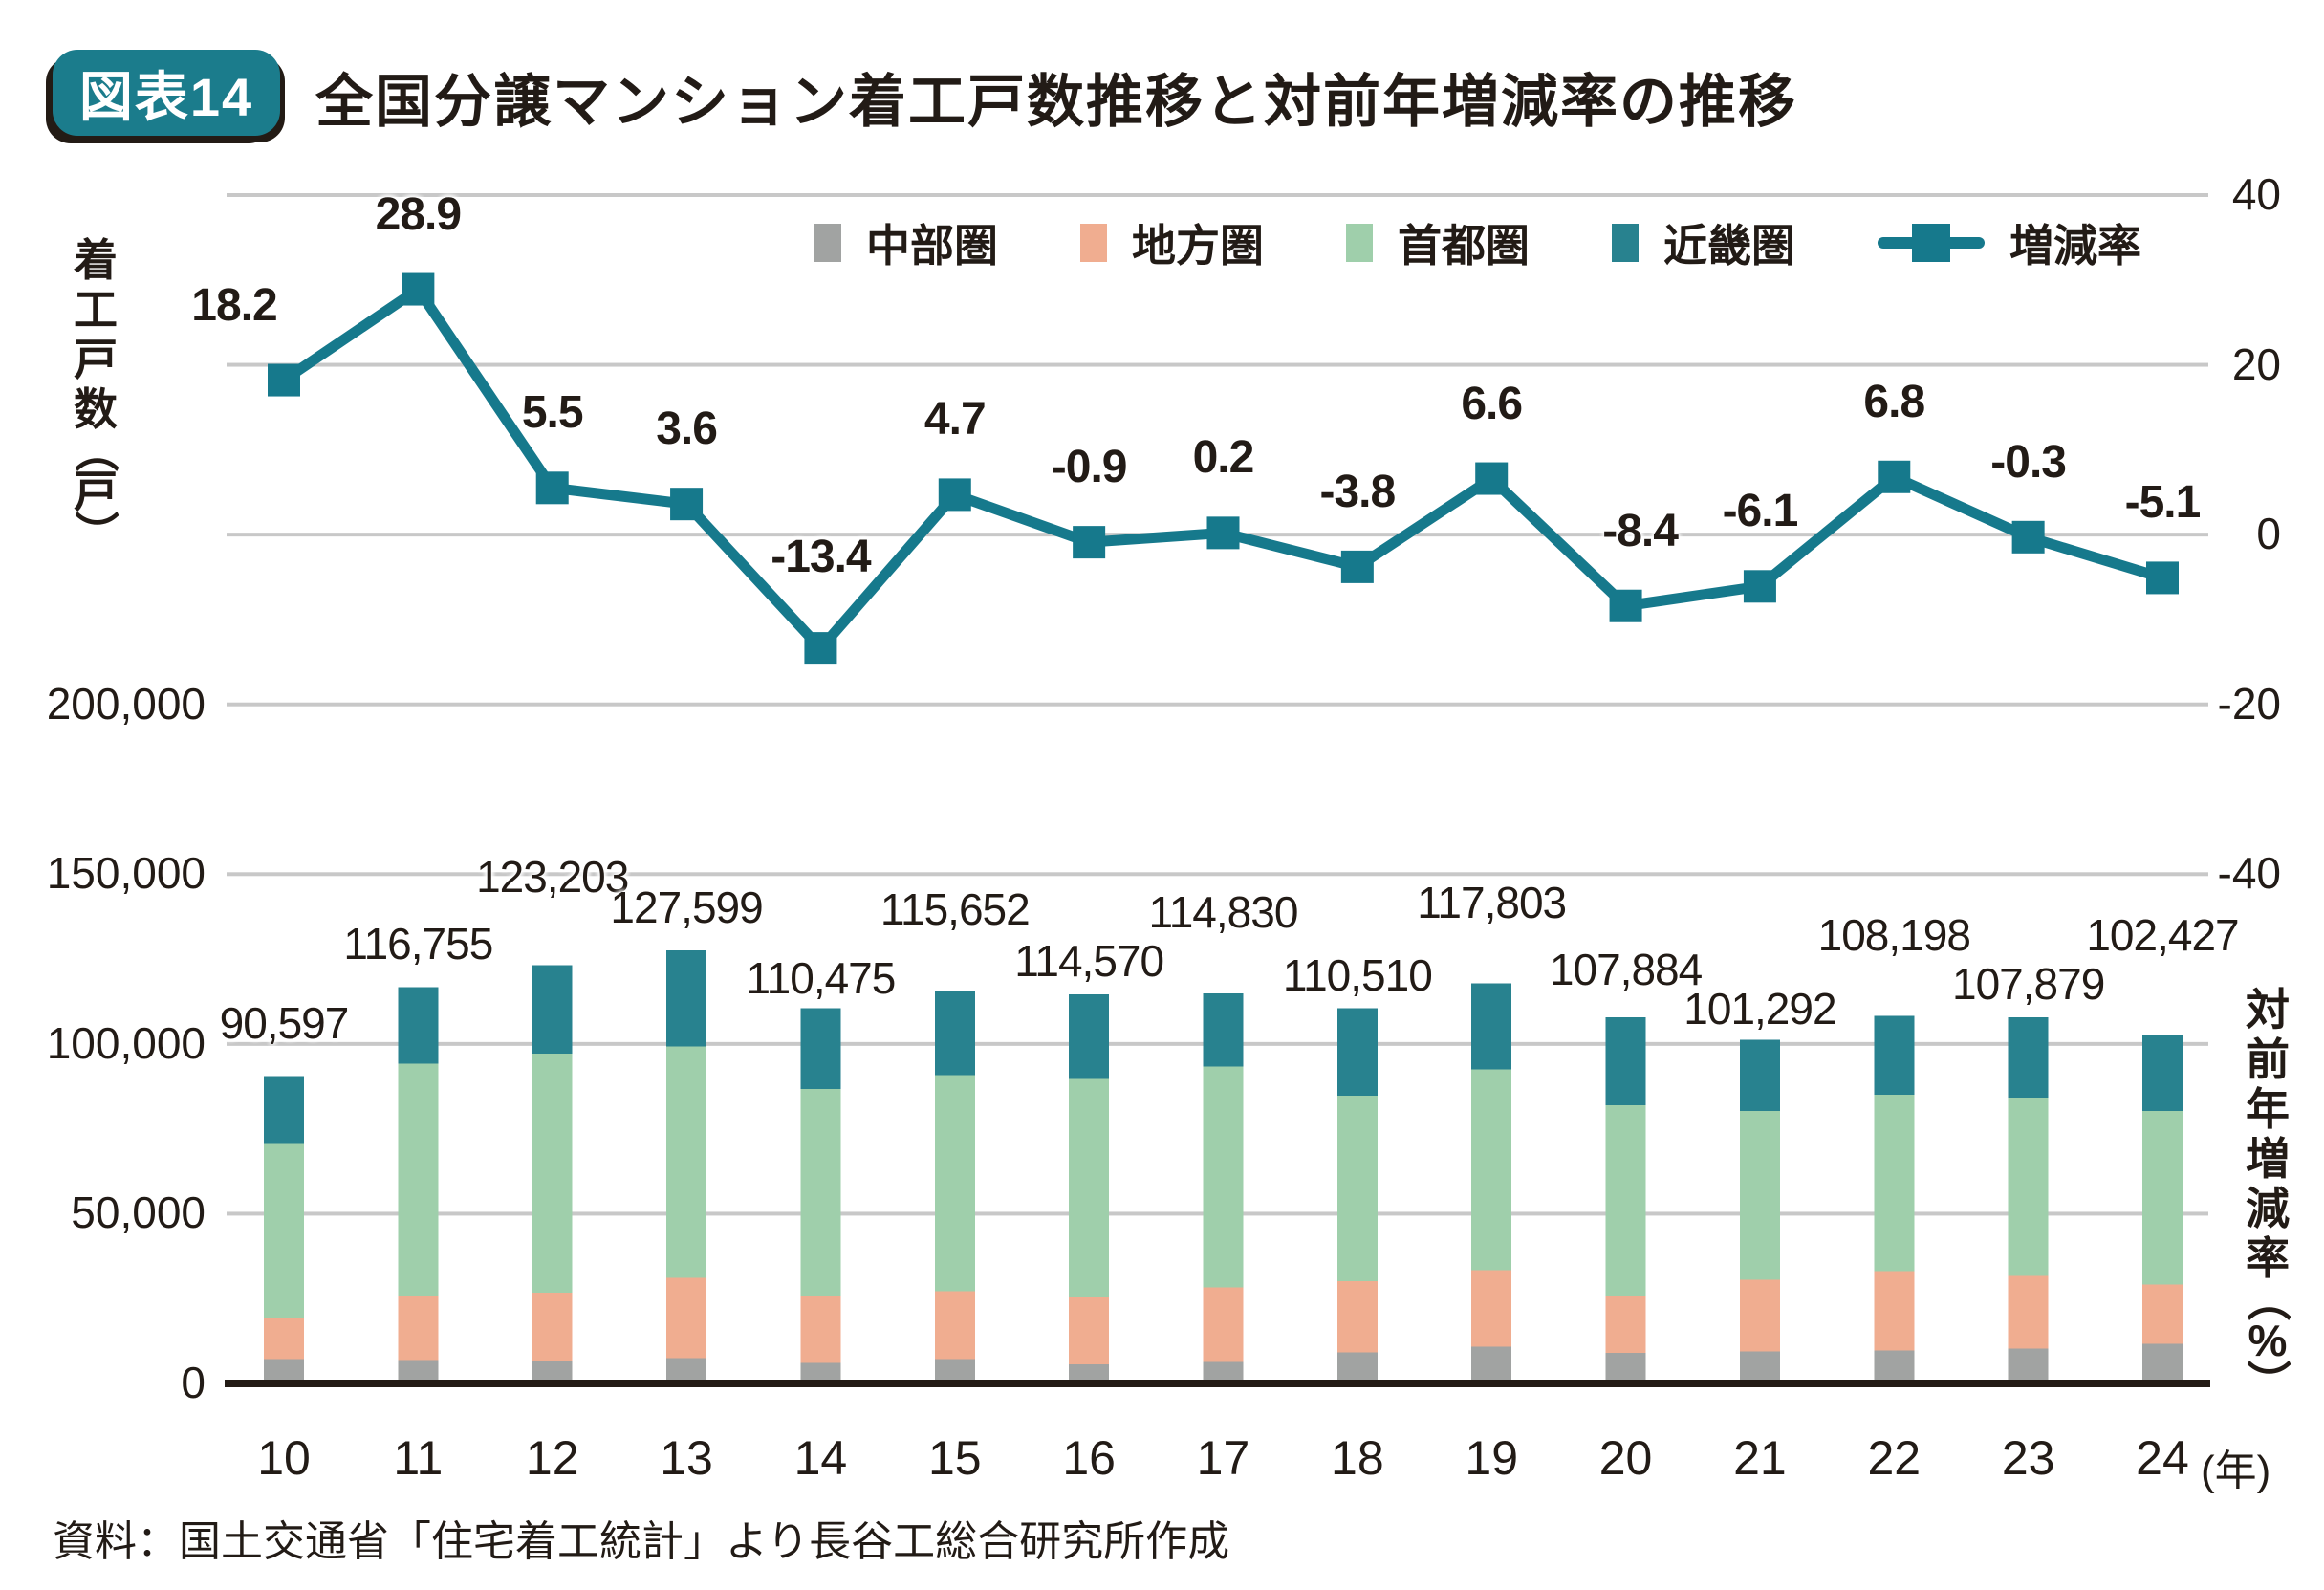  I want to click on axis-title-char: 減, so click(2268, 1209).